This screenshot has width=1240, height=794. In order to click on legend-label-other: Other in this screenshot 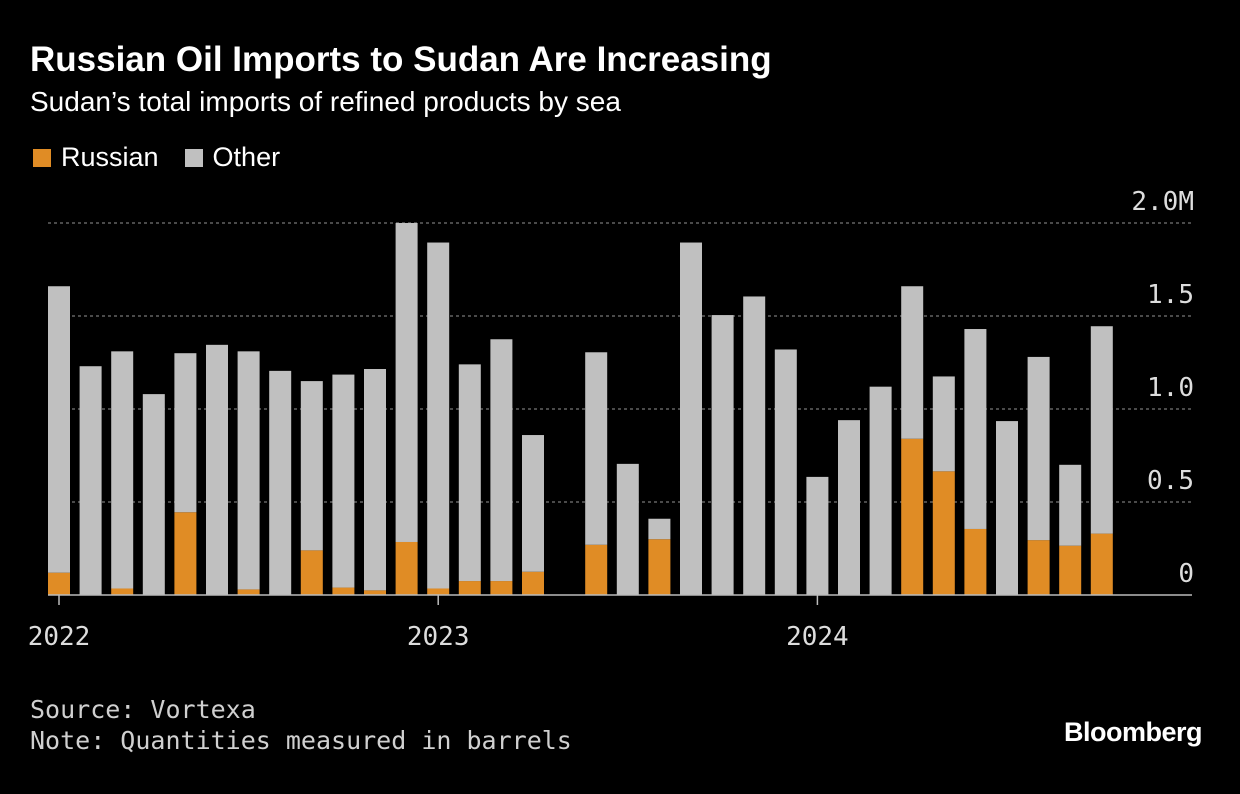, I will do `click(246, 157)`.